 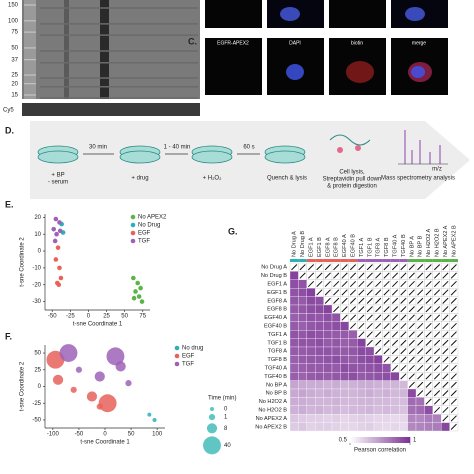 What do you see at coordinates (350, 140) in the screenshot?
I see `peptide-icon` at bounding box center [350, 140].